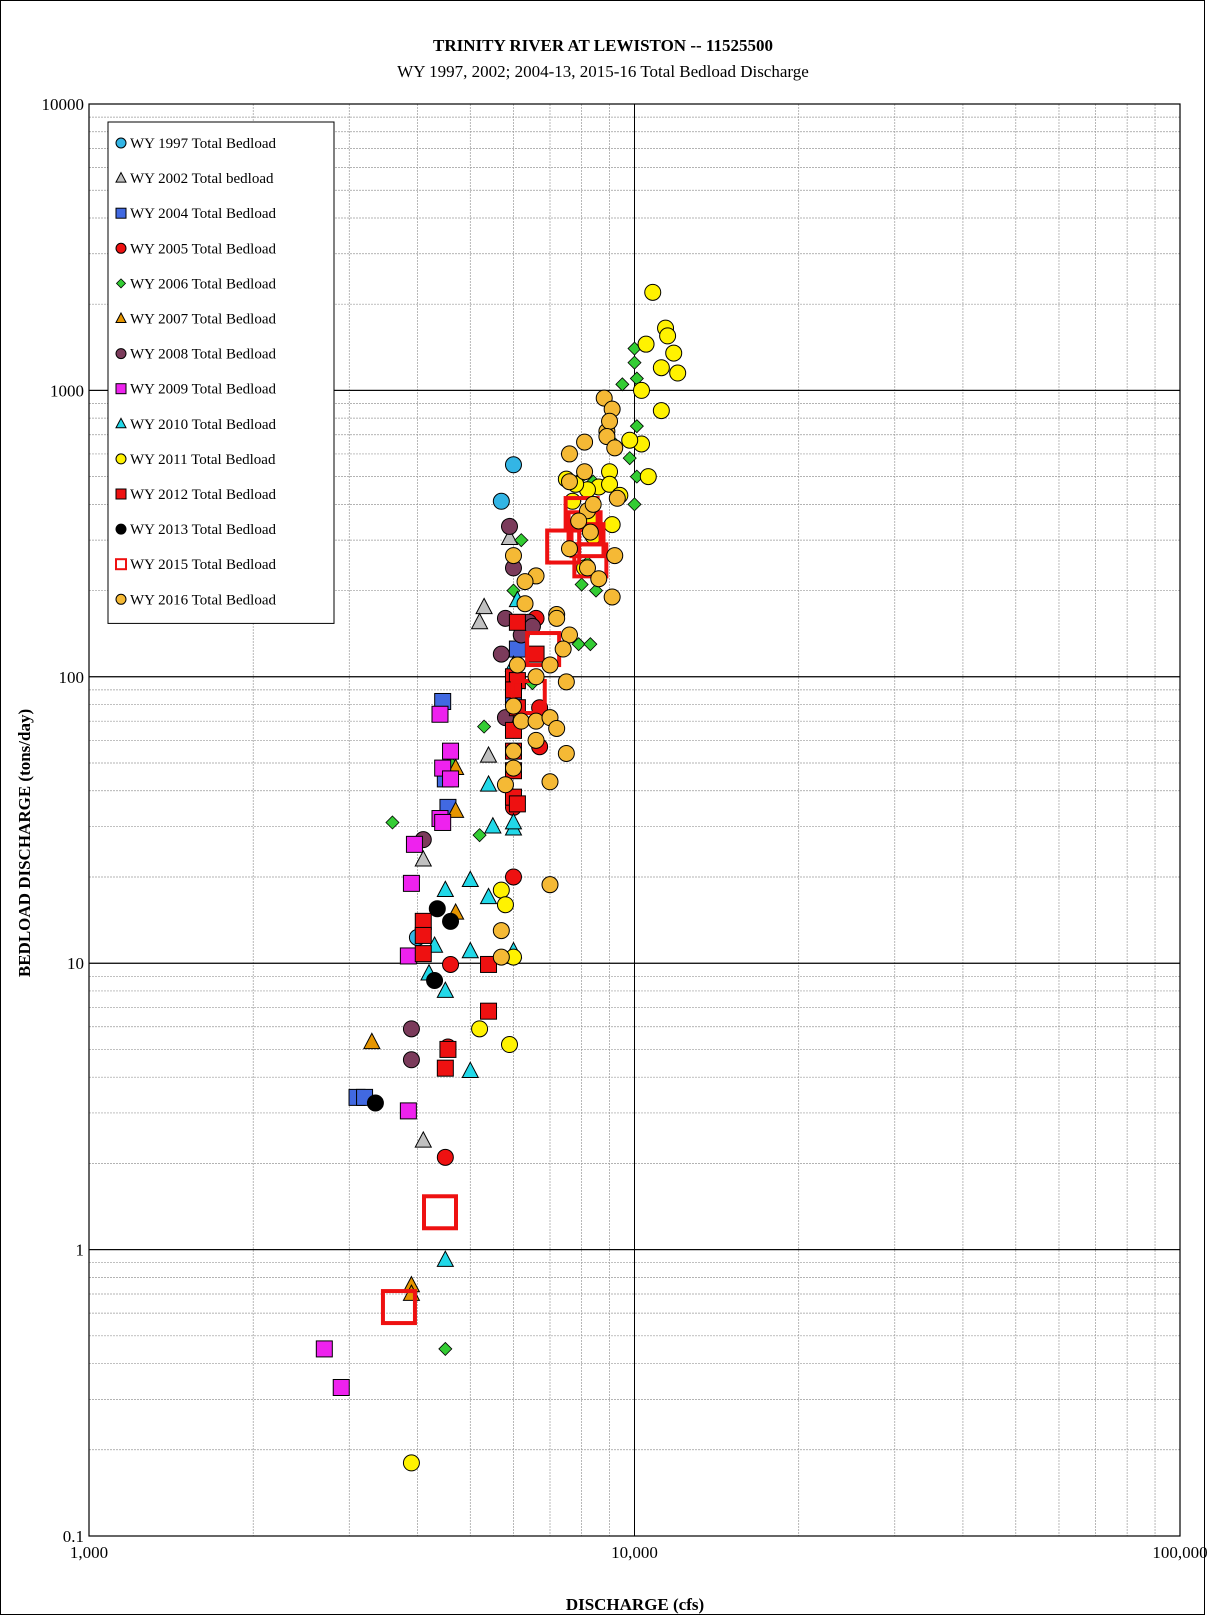 The image size is (1207, 1617). What do you see at coordinates (635, 1604) in the screenshot?
I see `x-axis-label: DISCHARGE (cfs)` at bounding box center [635, 1604].